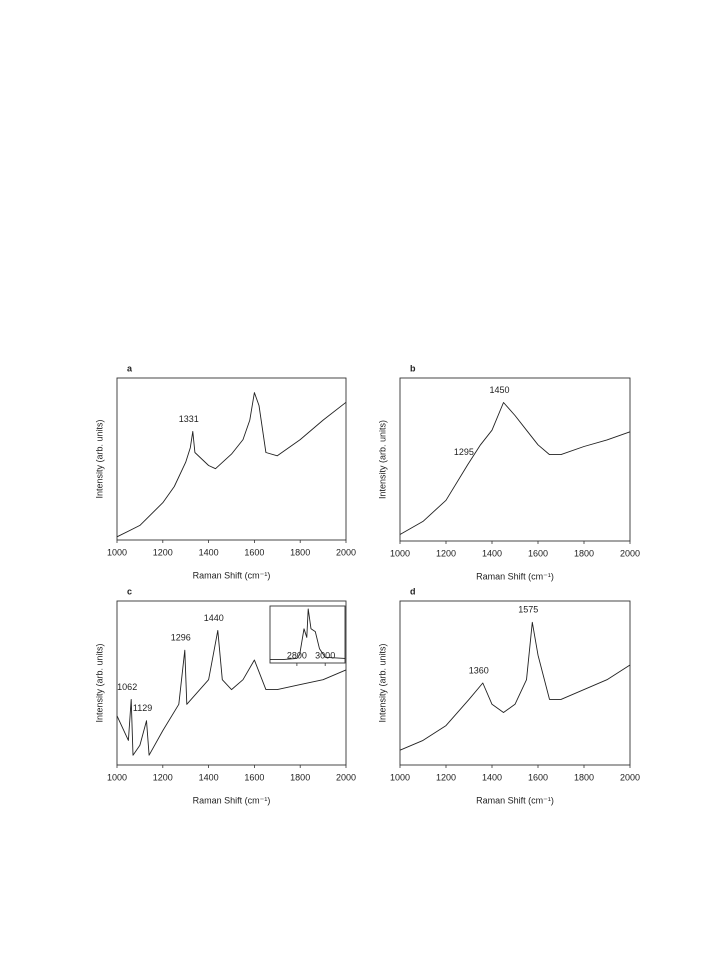  I want to click on peak-label: 1331, so click(189, 419).